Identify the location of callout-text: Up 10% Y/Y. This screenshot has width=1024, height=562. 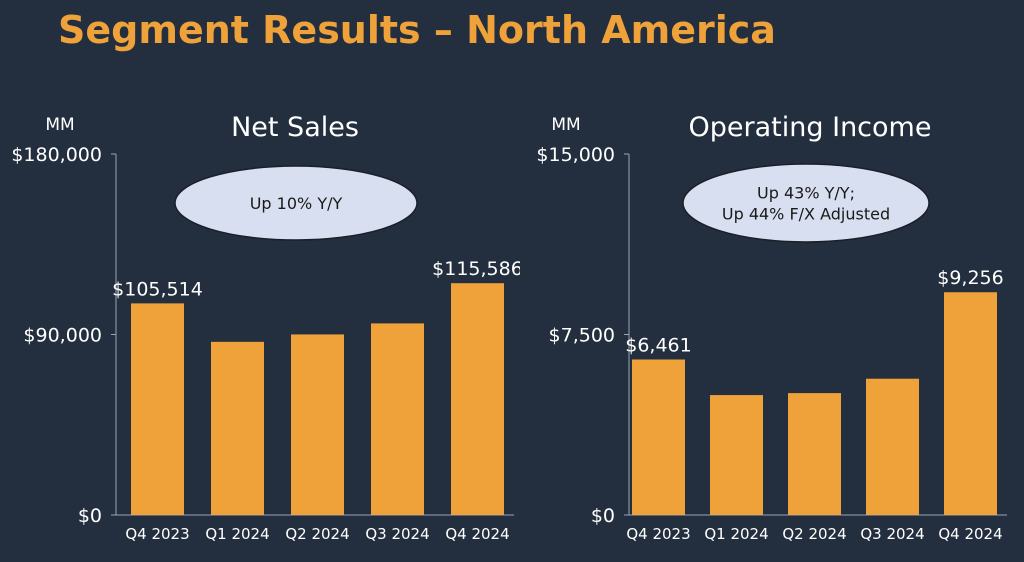
(296, 203).